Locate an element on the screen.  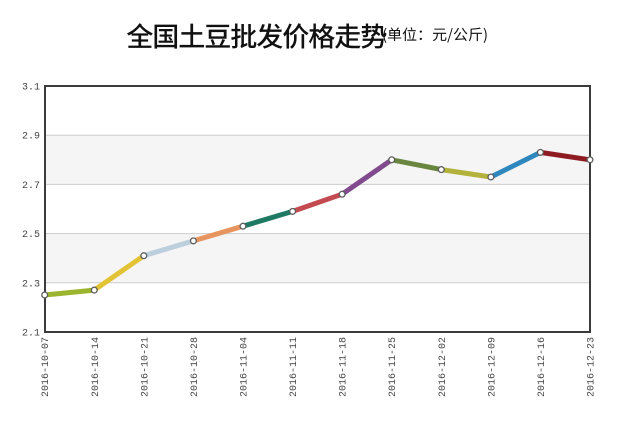
svg-text: 2016-11-18 is located at coordinates (344, 367).